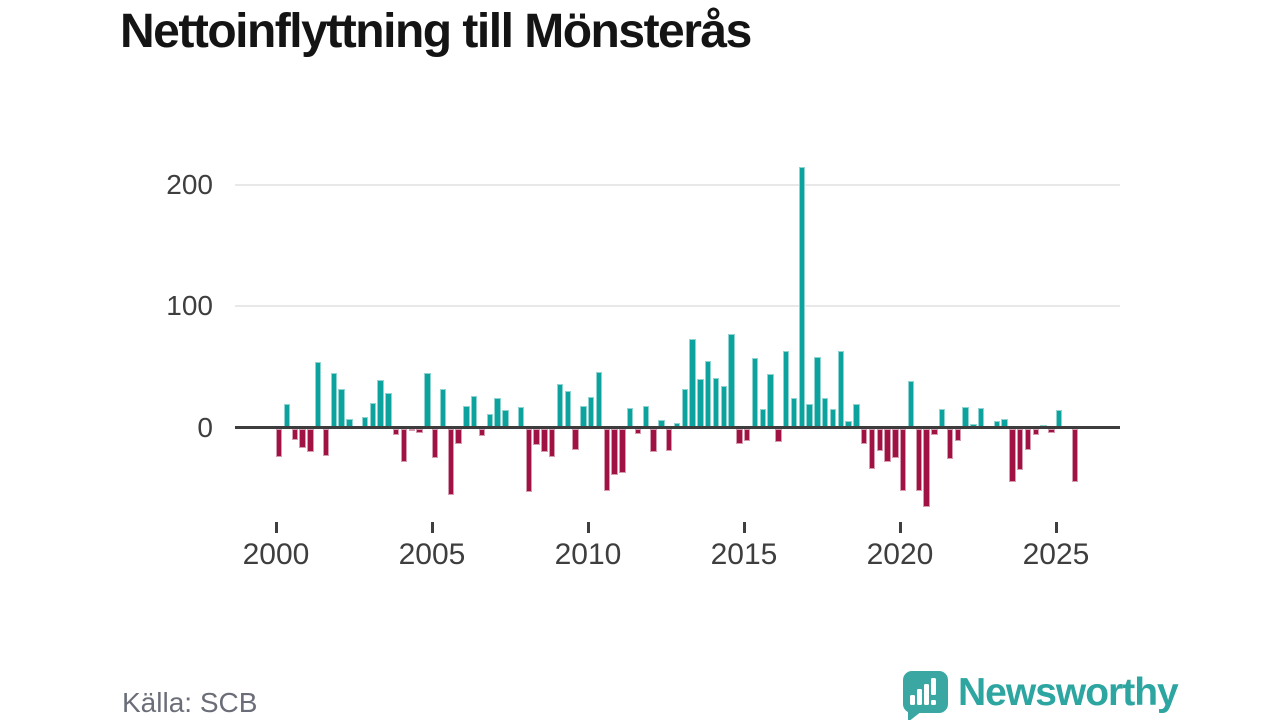  I want to click on x-tick-label: 2020, so click(900, 554).